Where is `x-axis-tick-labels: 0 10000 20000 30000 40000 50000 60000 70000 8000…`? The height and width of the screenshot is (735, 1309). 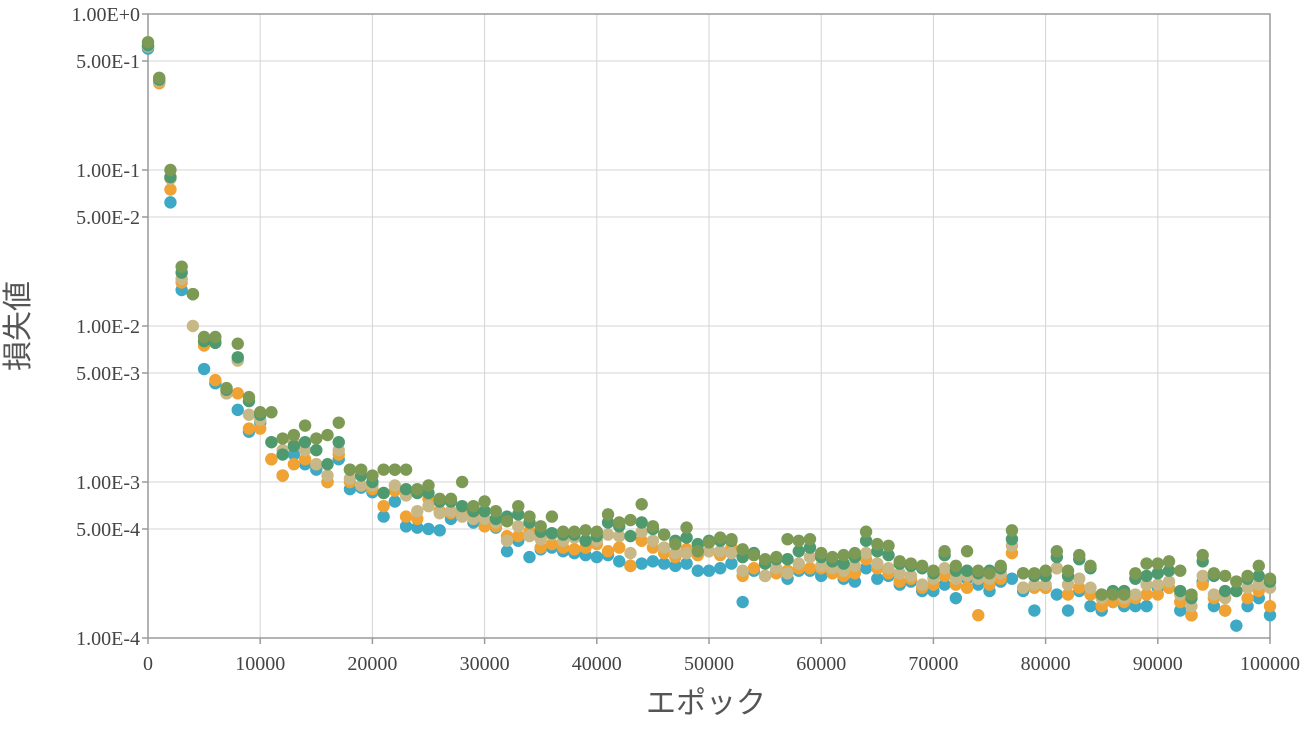 x-axis-tick-labels: 0 10000 20000 30000 40000 50000 60000 70000 8000… is located at coordinates (721, 664).